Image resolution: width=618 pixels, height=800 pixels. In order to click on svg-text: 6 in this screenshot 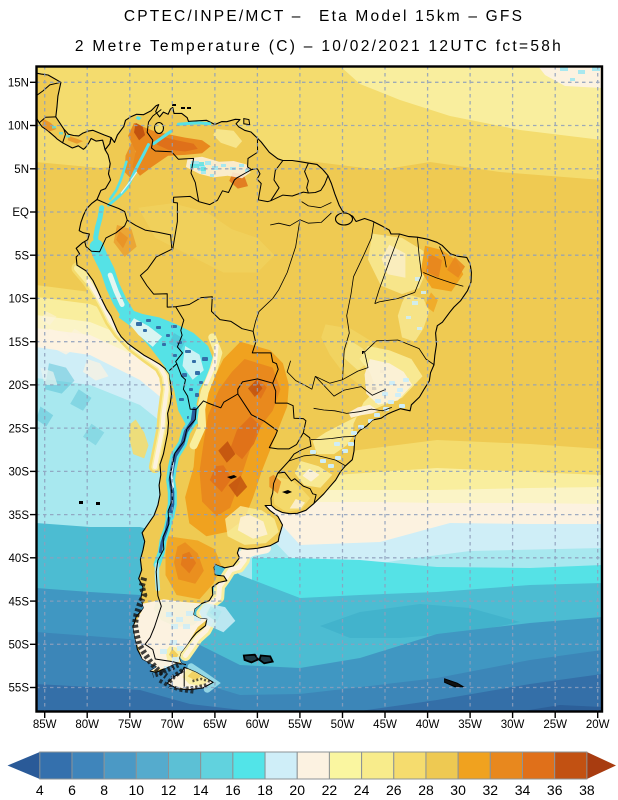, I will do `click(72, 790)`.